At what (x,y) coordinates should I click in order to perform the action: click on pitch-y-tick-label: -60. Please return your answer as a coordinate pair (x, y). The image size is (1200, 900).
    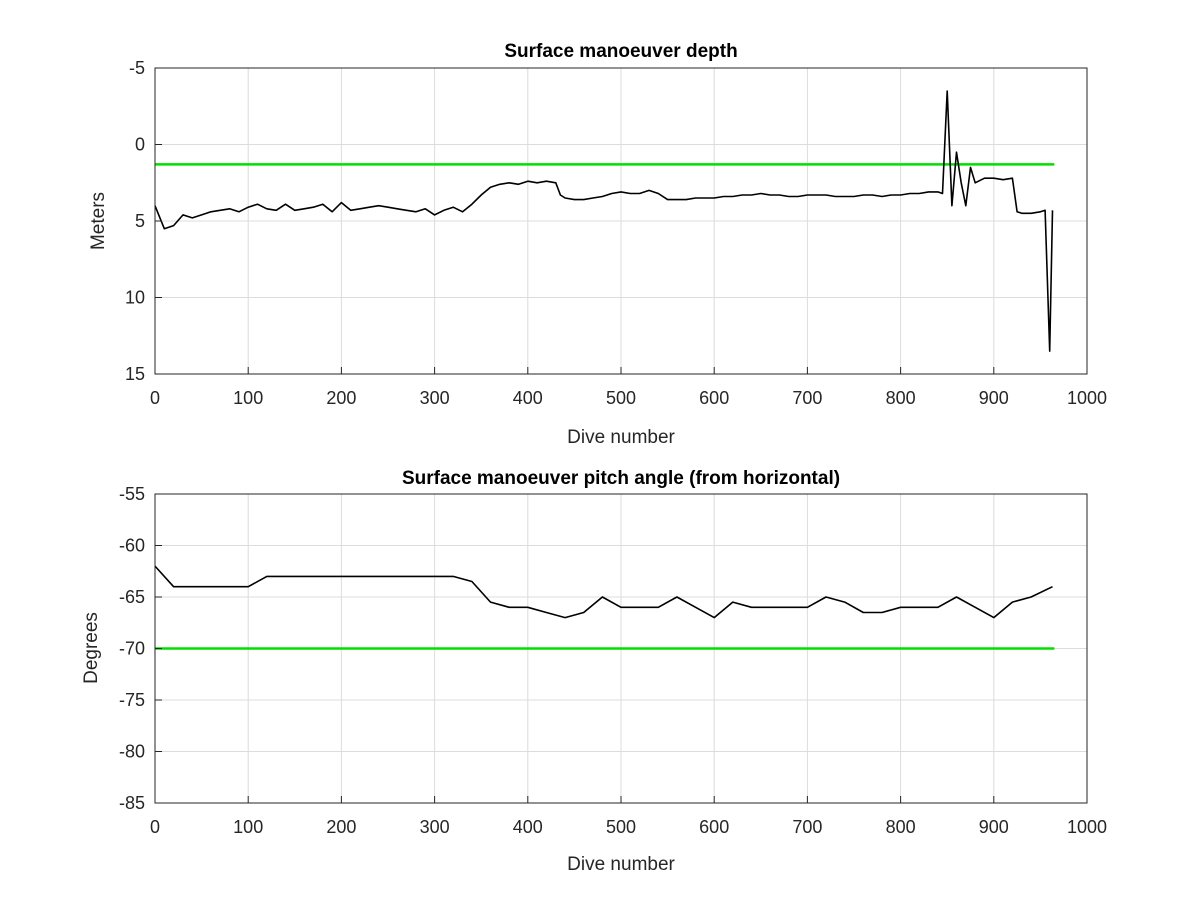
    Looking at the image, I should click on (132, 546).